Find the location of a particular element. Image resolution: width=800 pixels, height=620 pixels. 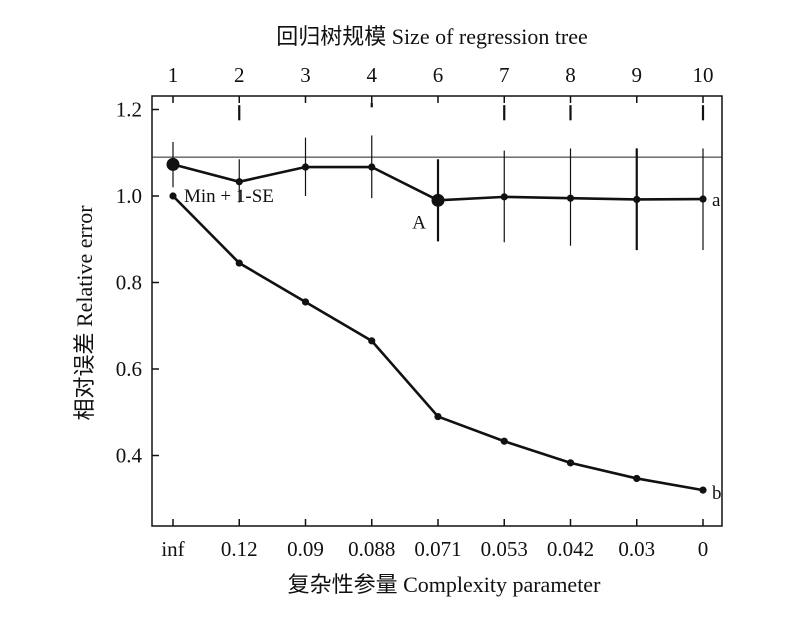

highlight-label: A is located at coordinates (419, 222).